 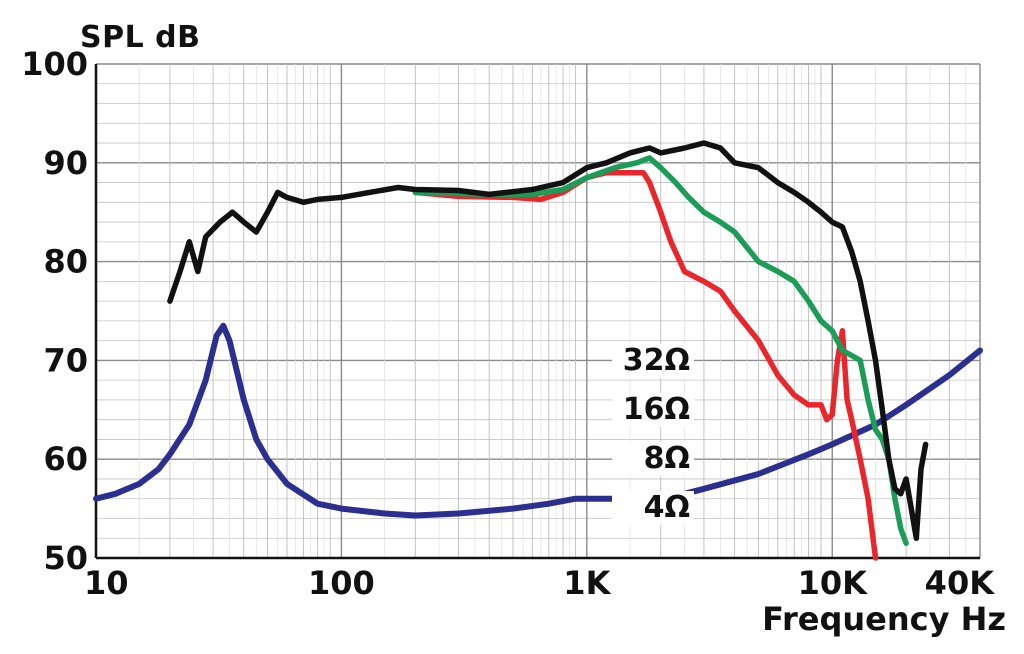 I want to click on legend-label: 32Ω, so click(x=656, y=360).